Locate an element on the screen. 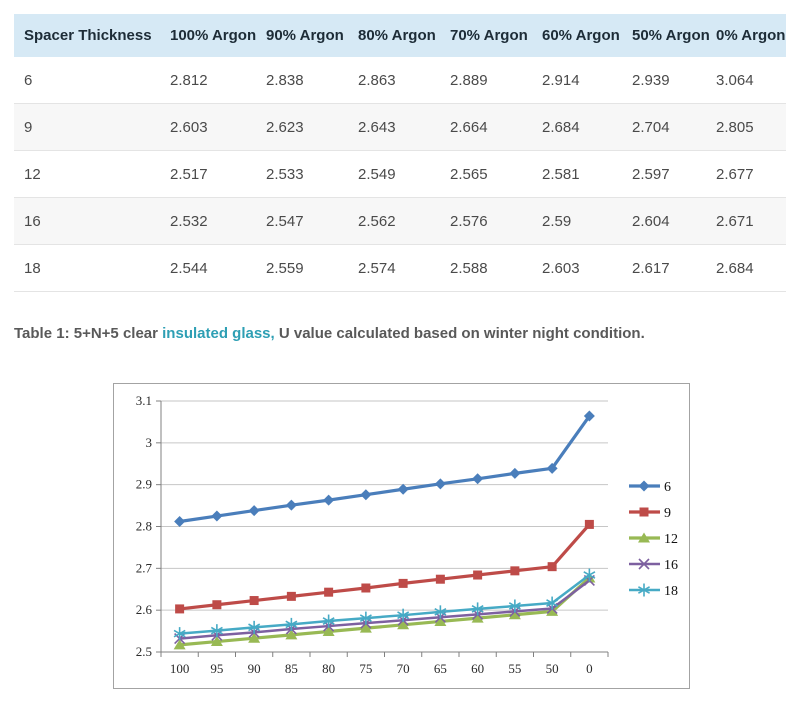 Image resolution: width=800 pixels, height=702 pixels. y-tick-label: 2.5 is located at coordinates (144, 651).